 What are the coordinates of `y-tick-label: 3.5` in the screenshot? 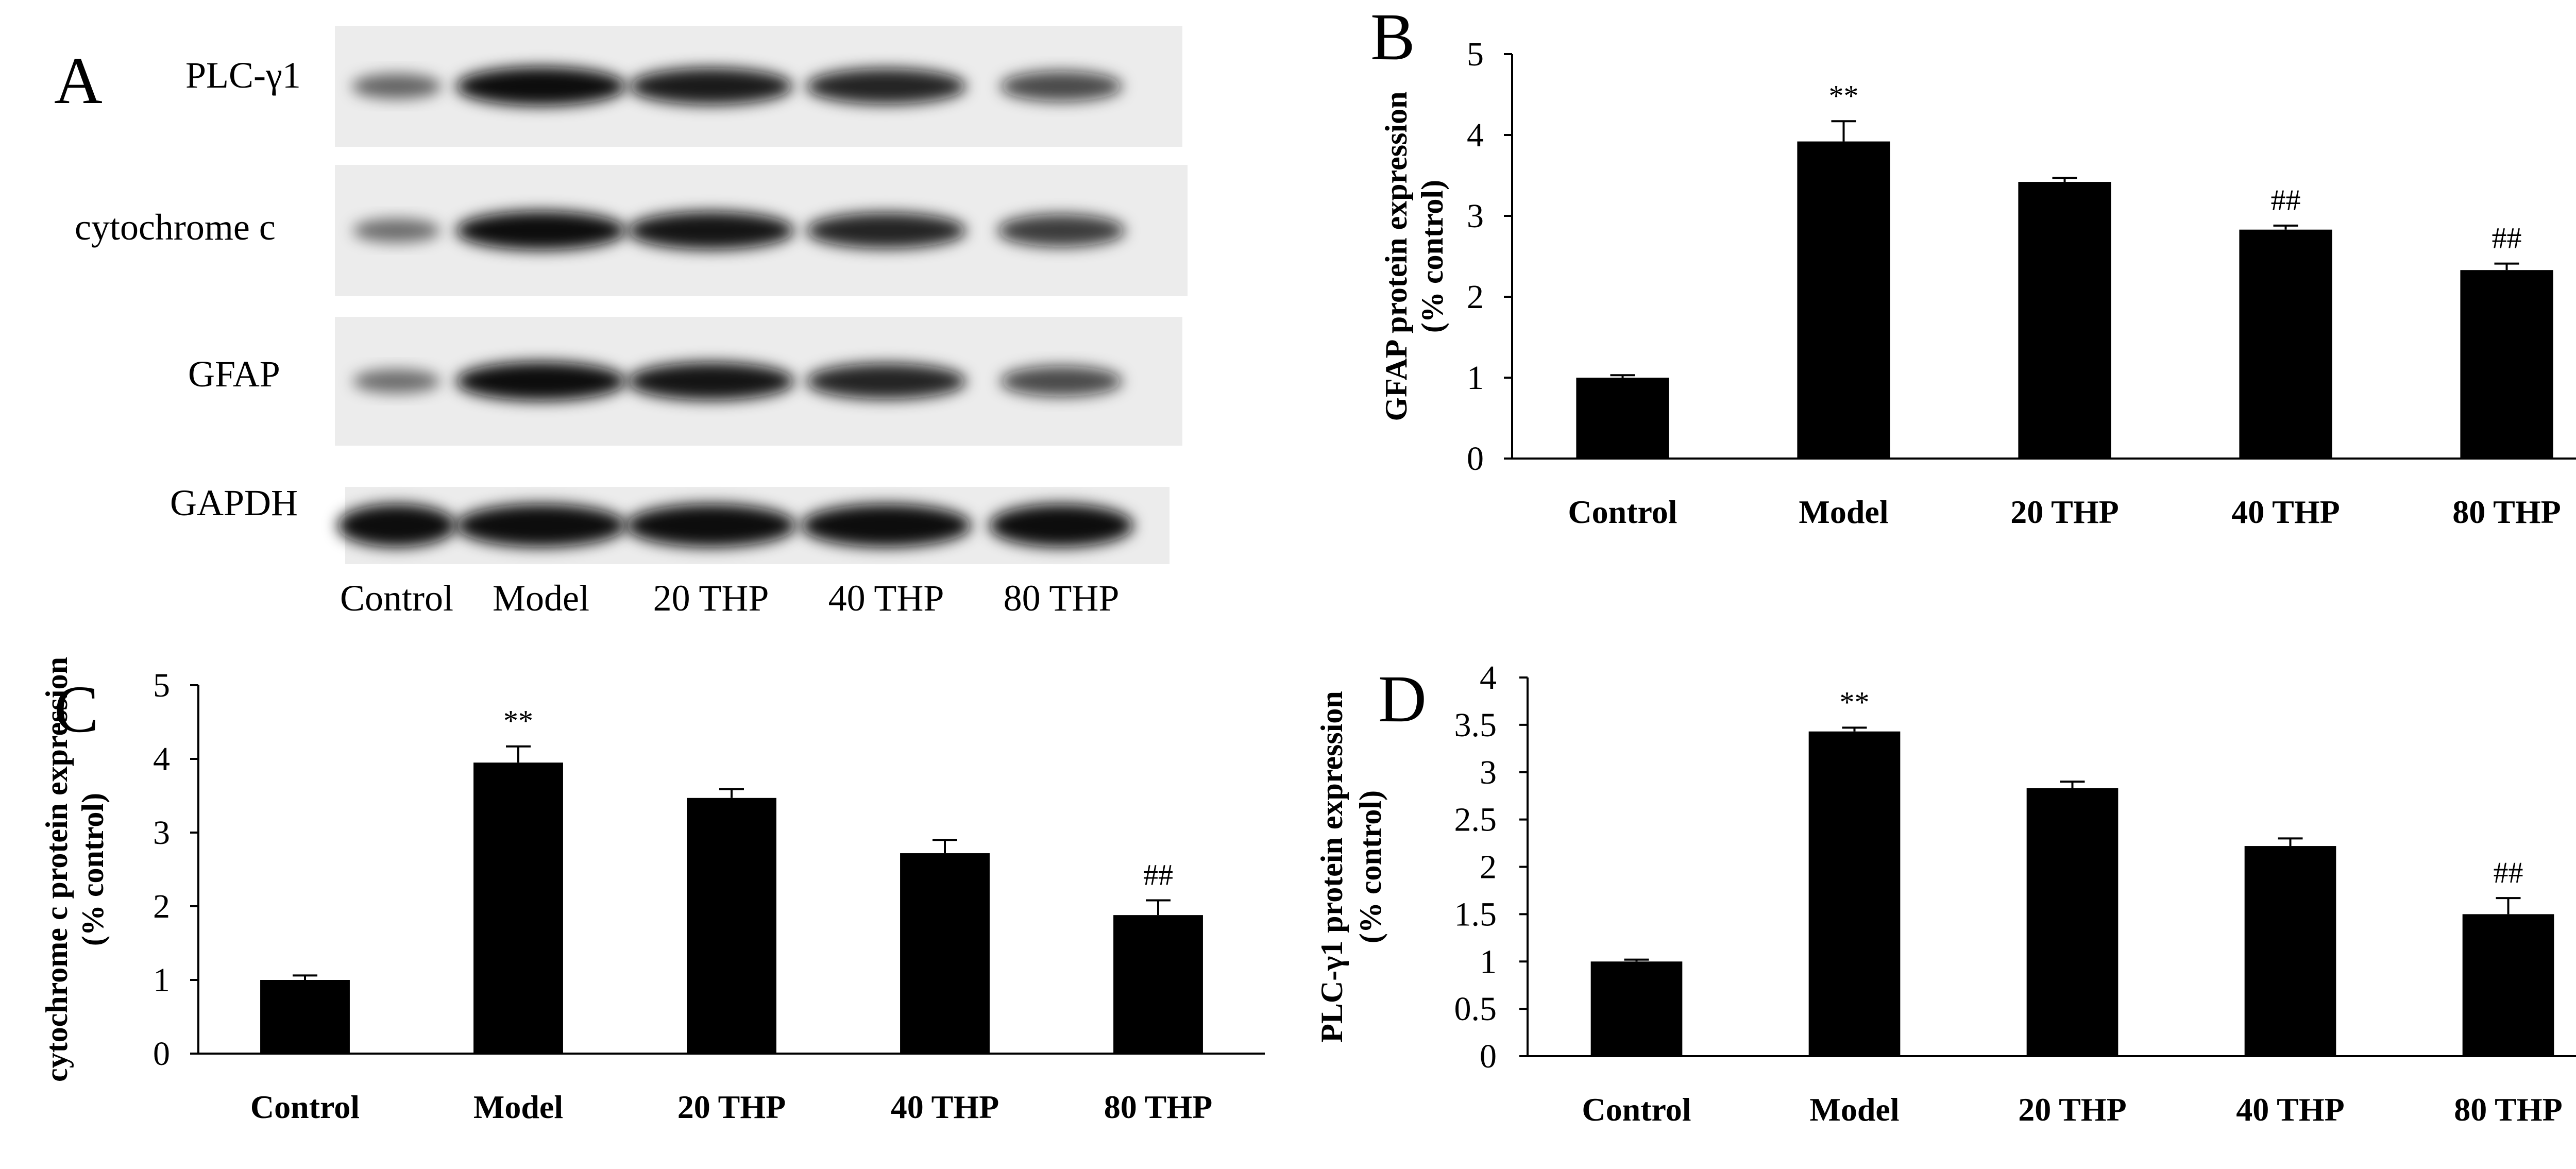 It's located at (1475, 725).